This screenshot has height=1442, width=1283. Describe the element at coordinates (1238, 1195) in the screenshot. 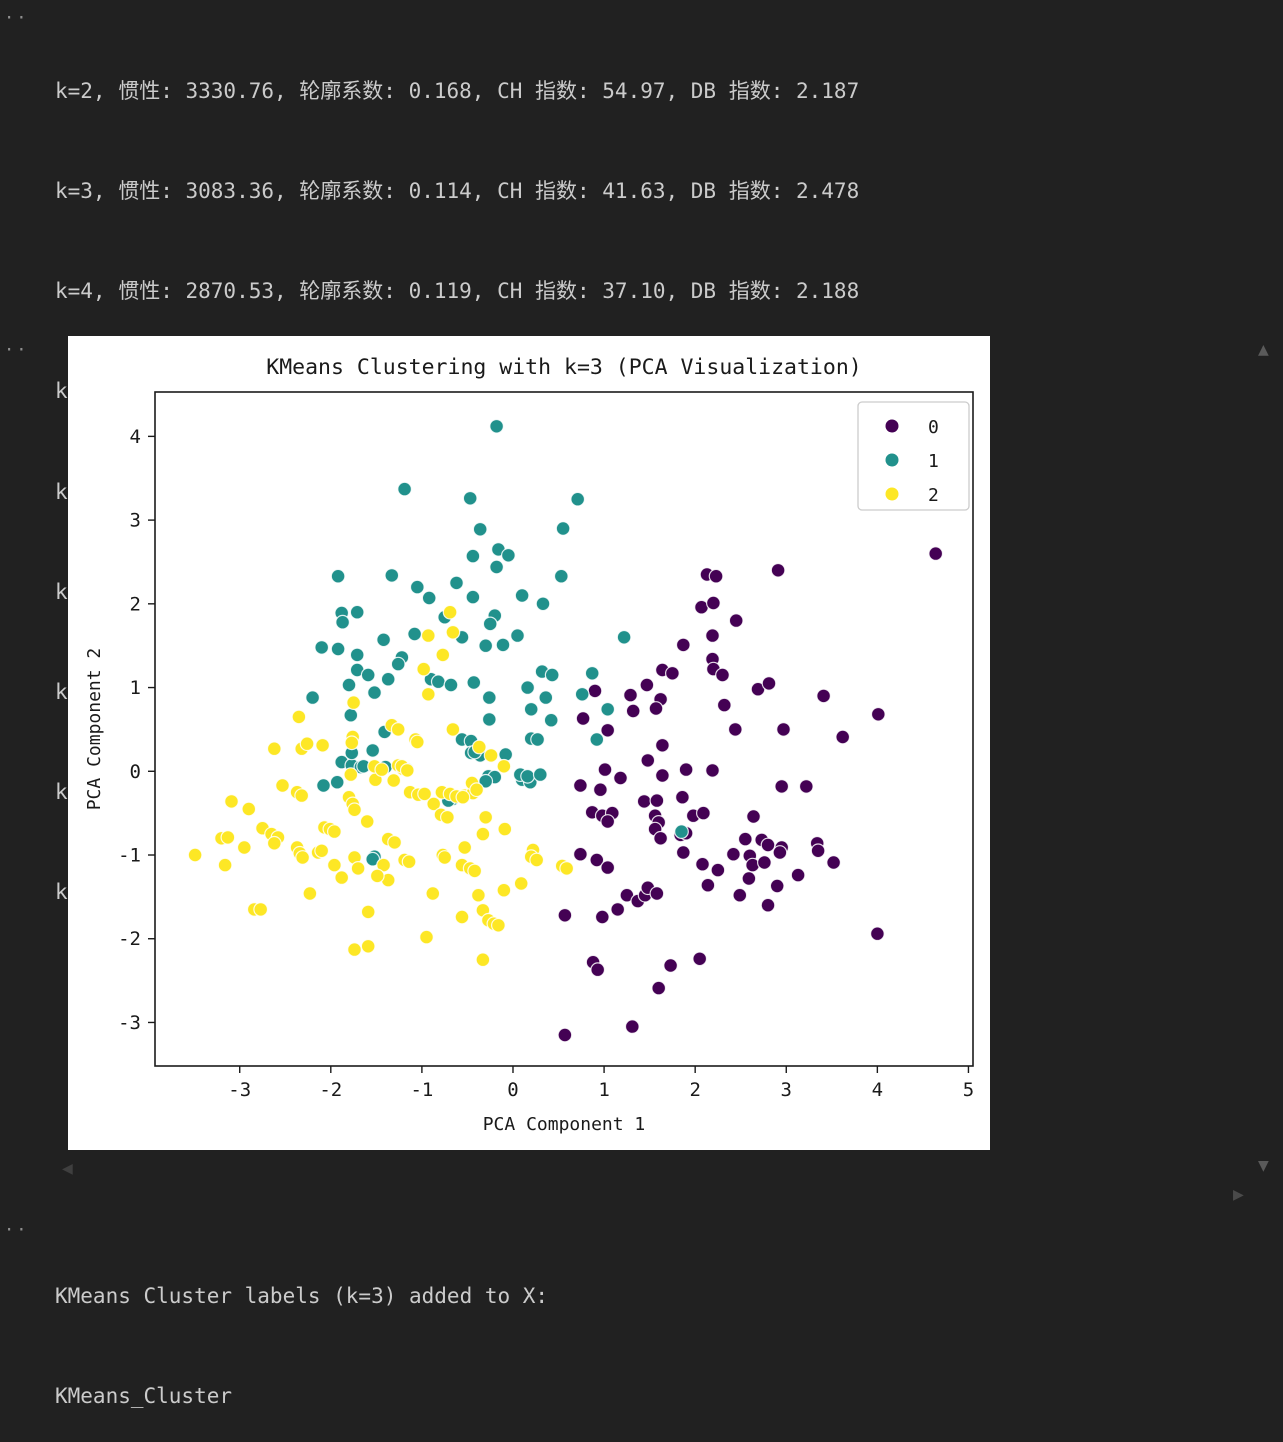

I see `scroll-right-icon: ▶` at that location.